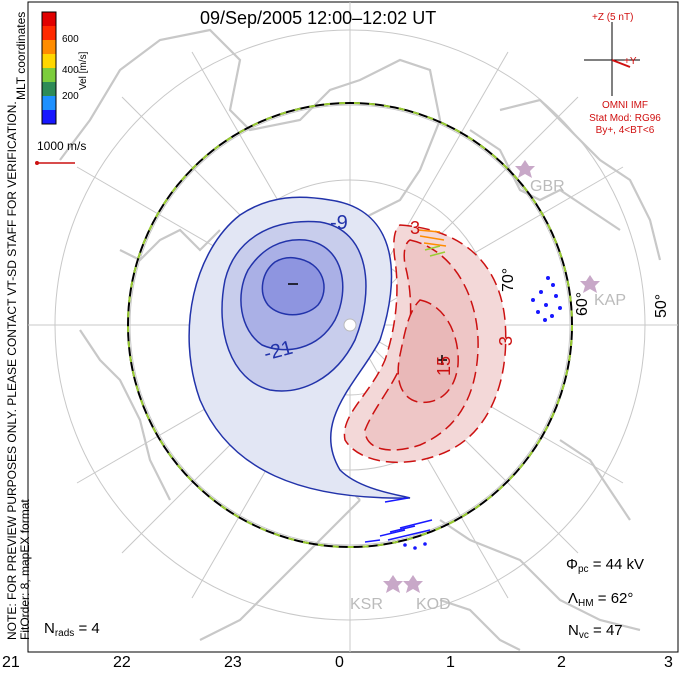  Describe the element at coordinates (547, 186) in the screenshot. I see `radar-label-gbr: GBR` at that location.